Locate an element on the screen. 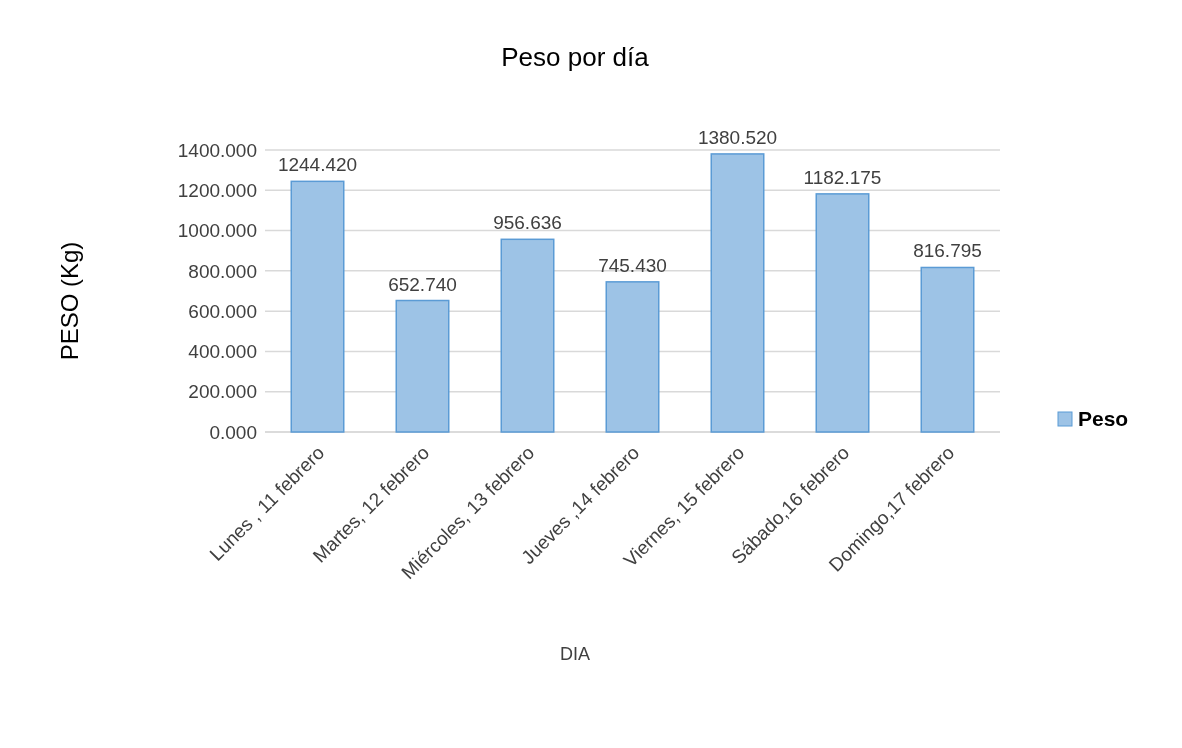 The height and width of the screenshot is (748, 1182). y-tick-label: 800.000 is located at coordinates (222, 271).